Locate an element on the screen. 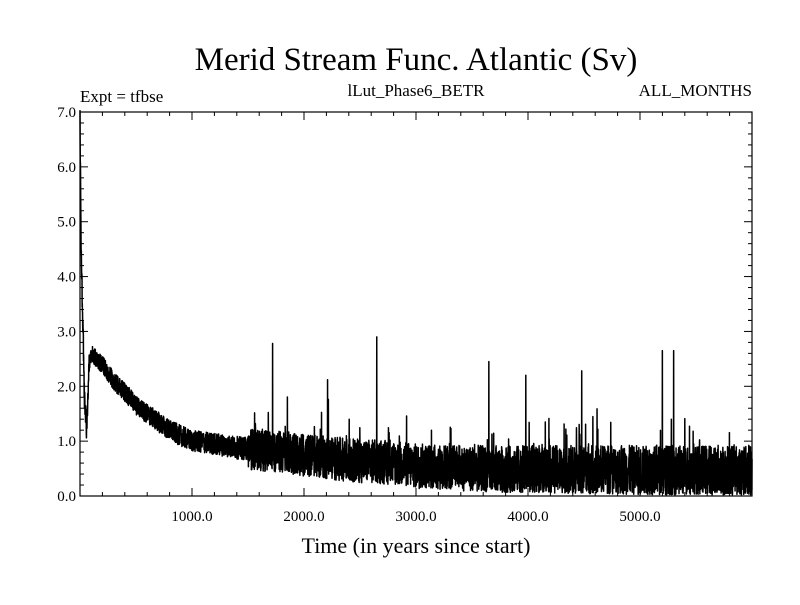  y-tick-label: 0.0 is located at coordinates (66, 497).